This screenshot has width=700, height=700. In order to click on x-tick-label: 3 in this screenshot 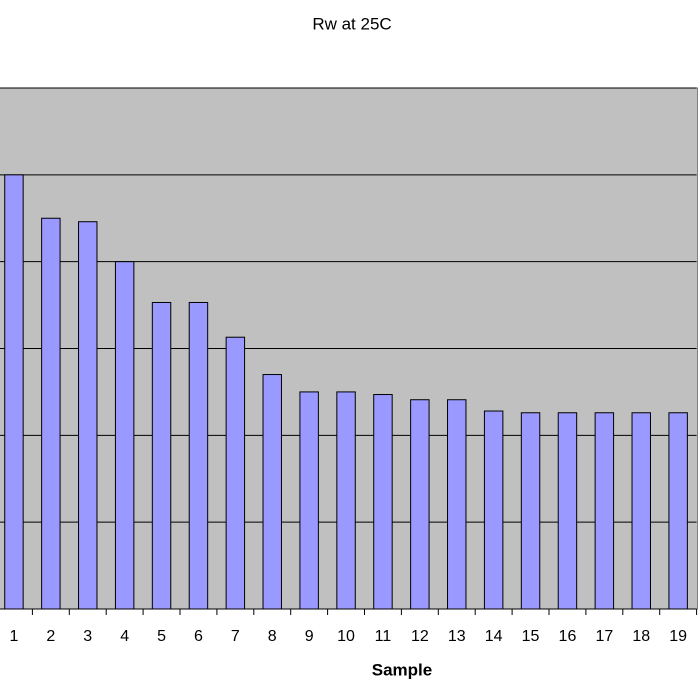, I will do `click(87, 636)`.